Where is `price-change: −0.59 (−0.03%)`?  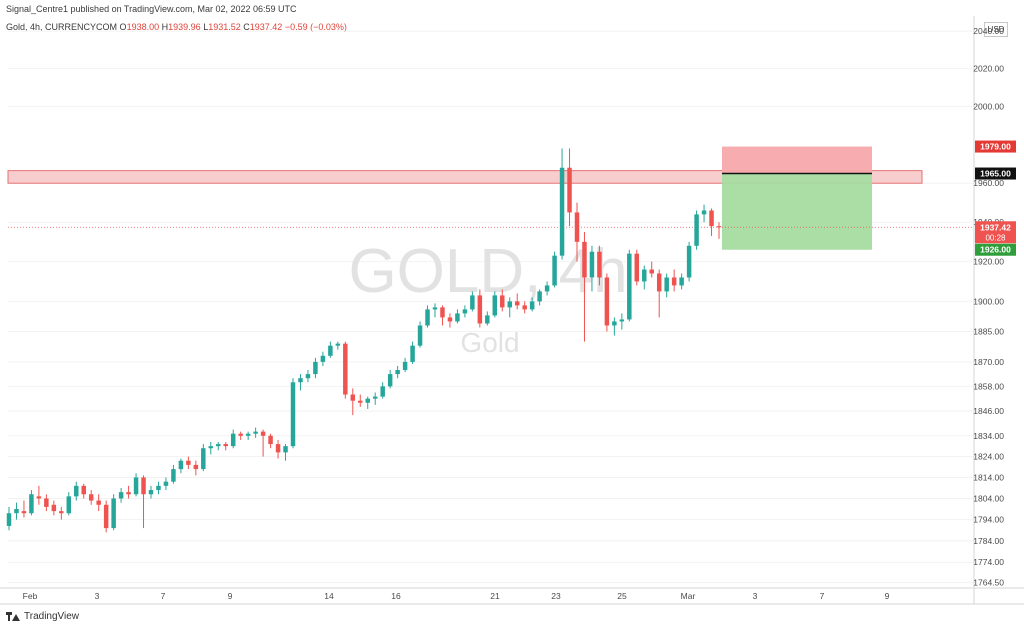 price-change: −0.59 (−0.03%) is located at coordinates (315, 27).